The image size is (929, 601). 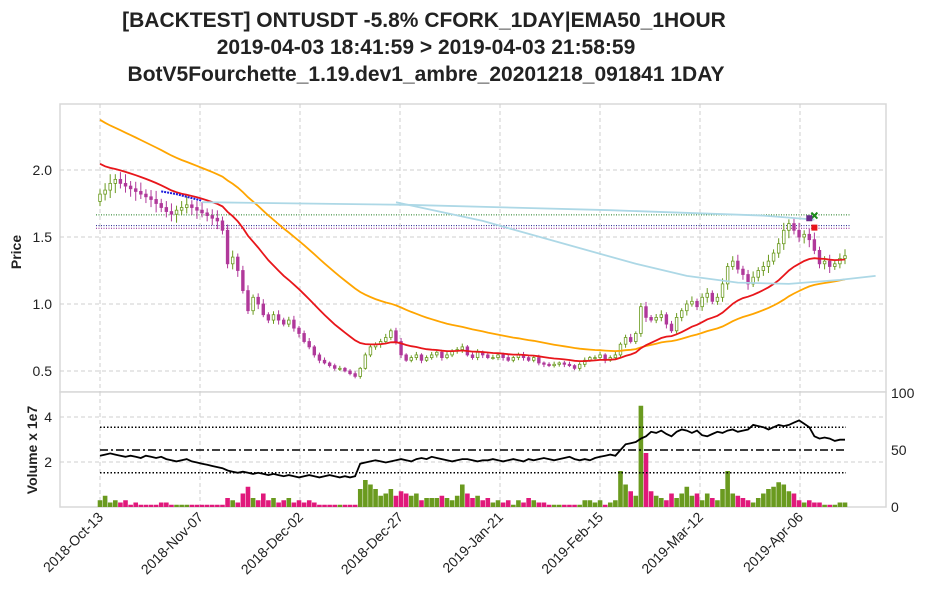 What do you see at coordinates (43, 237) in the screenshot?
I see `price-y-tick-label: 1.5` at bounding box center [43, 237].